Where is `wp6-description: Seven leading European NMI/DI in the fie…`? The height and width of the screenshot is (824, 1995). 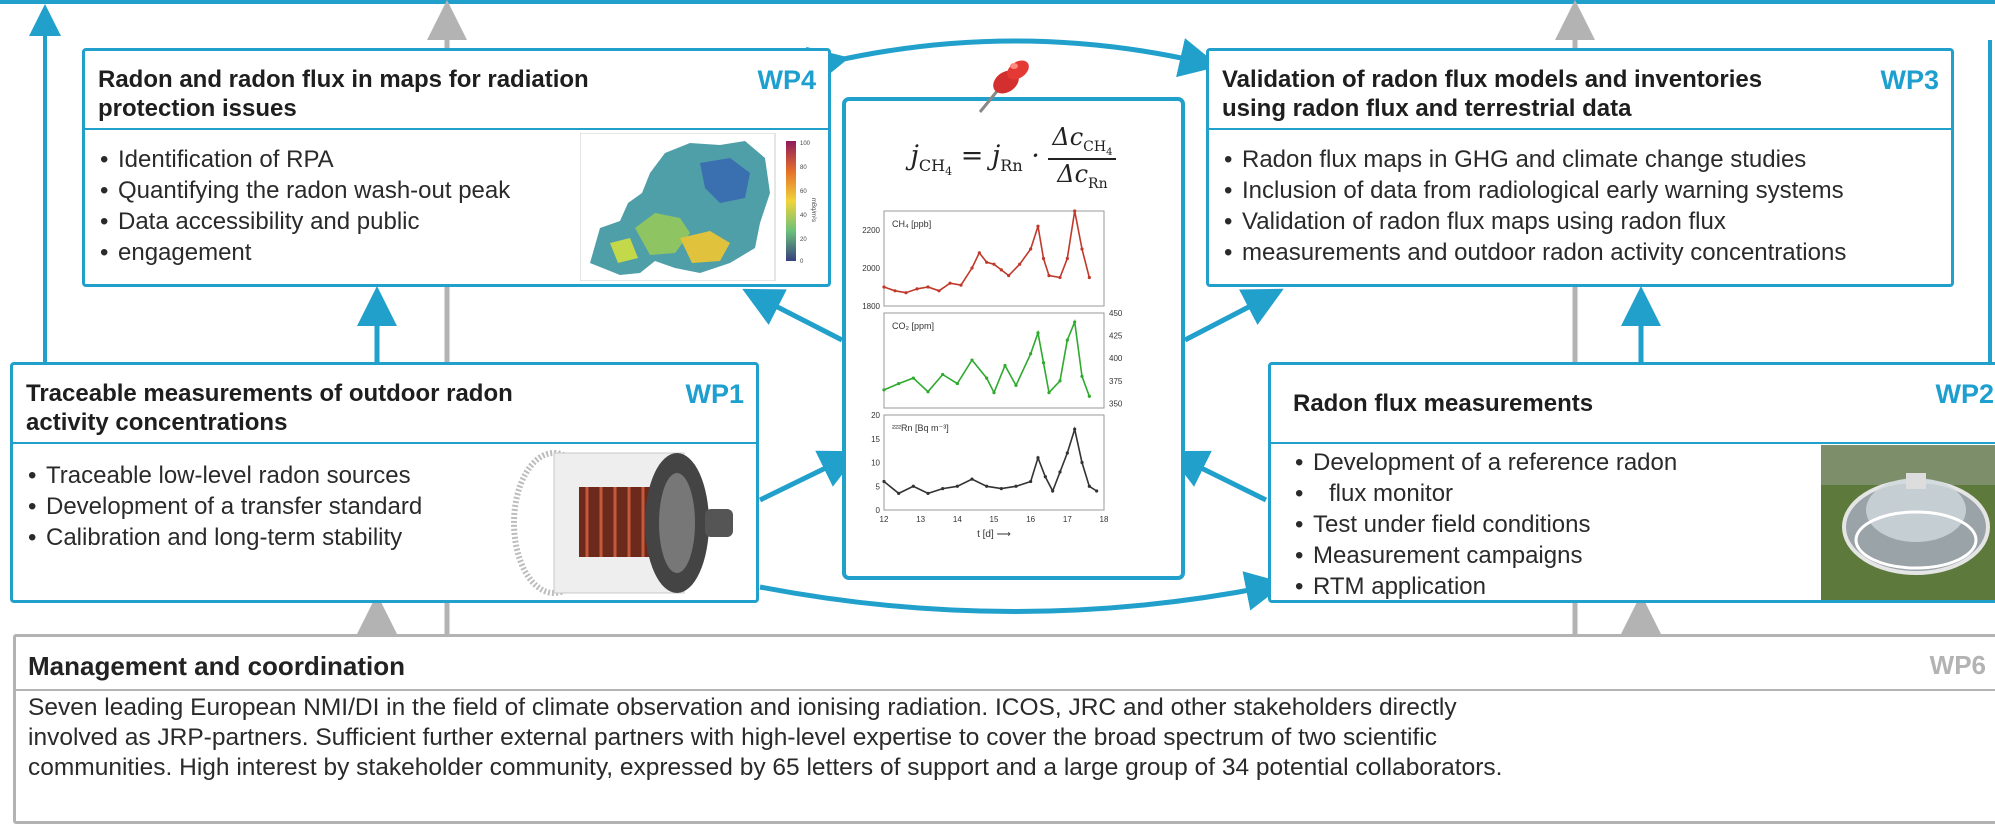 wp6-description: Seven leading European NMI/DI in the fie… is located at coordinates (765, 738).